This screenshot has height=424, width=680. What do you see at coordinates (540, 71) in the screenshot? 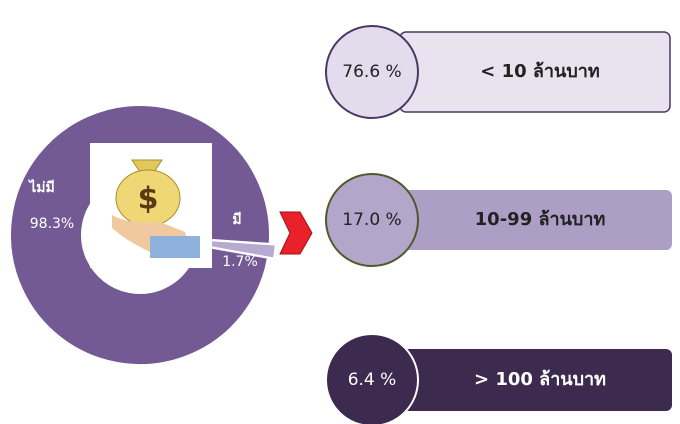
I see `callout-label: < 10 ล้านบาท` at bounding box center [540, 71].